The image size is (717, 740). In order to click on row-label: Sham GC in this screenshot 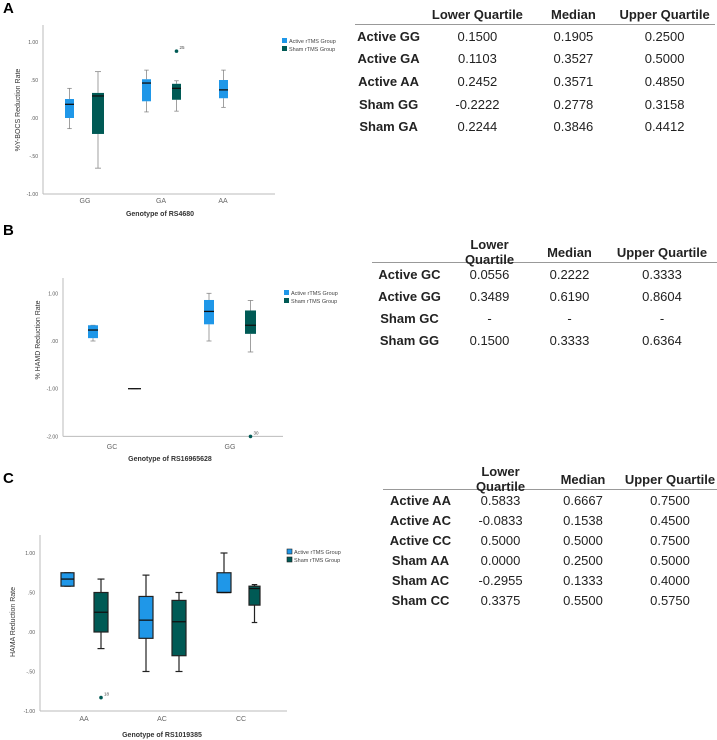, I will do `click(409, 318)`.